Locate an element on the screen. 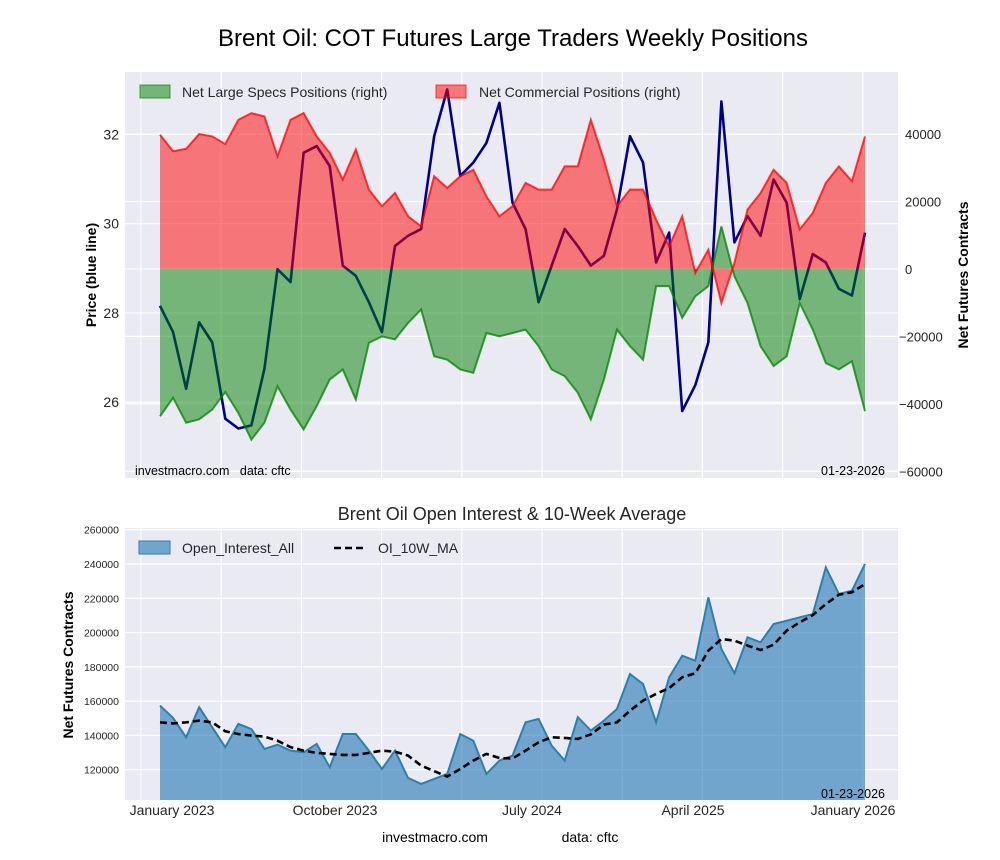  open-interest-tick-label: 260000 is located at coordinates (101, 531).